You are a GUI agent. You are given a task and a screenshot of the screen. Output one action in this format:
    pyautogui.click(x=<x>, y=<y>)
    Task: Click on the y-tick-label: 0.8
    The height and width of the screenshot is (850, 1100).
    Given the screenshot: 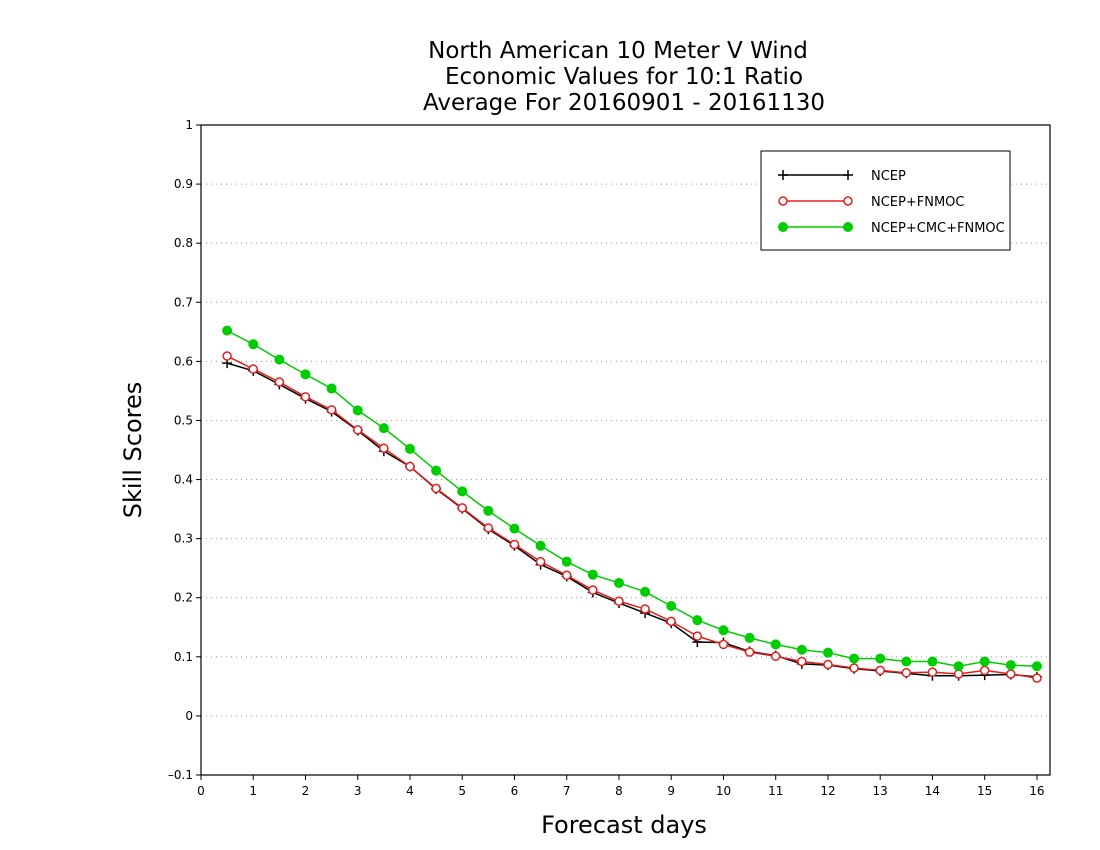 What is the action you would take?
    pyautogui.click(x=183, y=243)
    